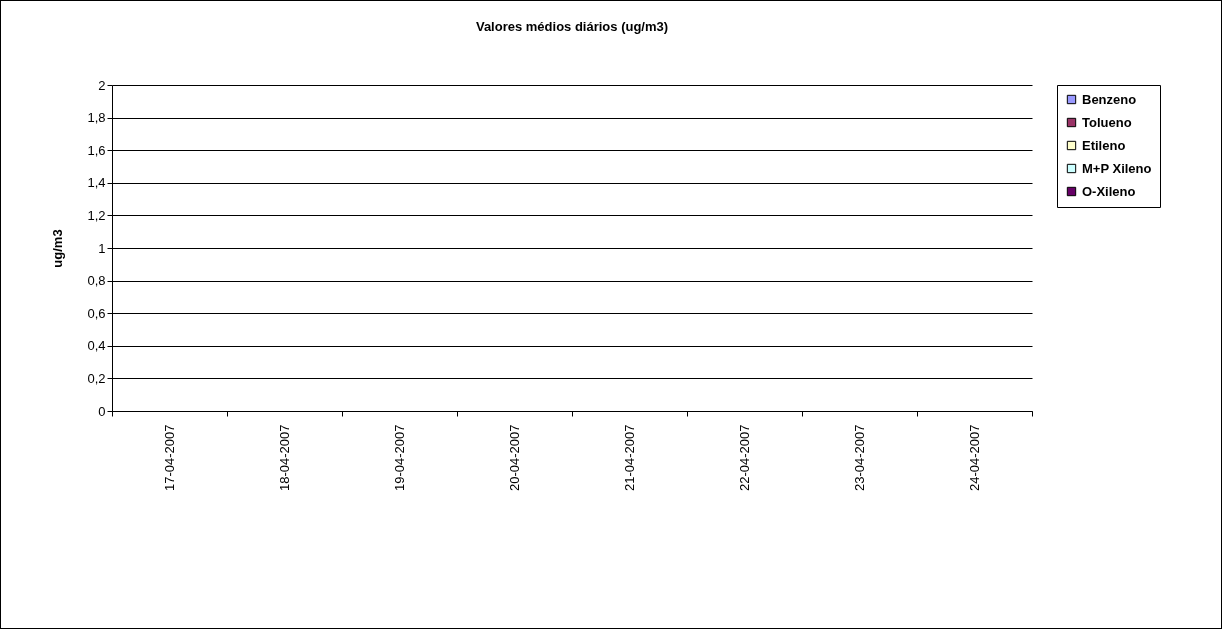 The height and width of the screenshot is (631, 1224). What do you see at coordinates (1109, 99) in the screenshot?
I see `legend-label: Benzeno` at bounding box center [1109, 99].